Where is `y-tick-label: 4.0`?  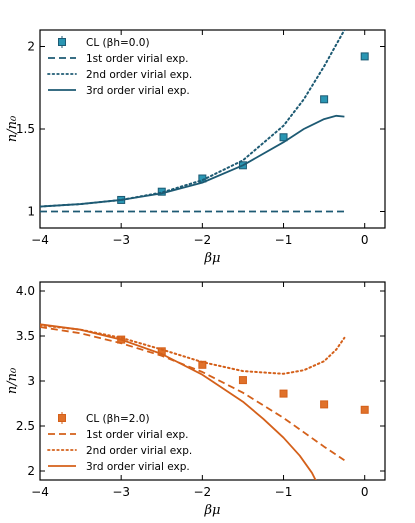 y-tick-label: 4.0 is located at coordinates (25, 291).